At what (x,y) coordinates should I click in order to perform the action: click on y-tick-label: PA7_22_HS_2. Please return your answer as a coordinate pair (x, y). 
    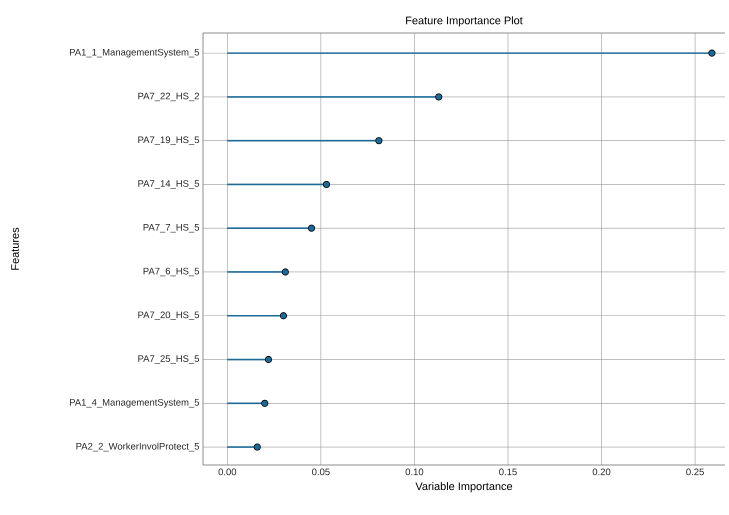
    Looking at the image, I should click on (169, 97).